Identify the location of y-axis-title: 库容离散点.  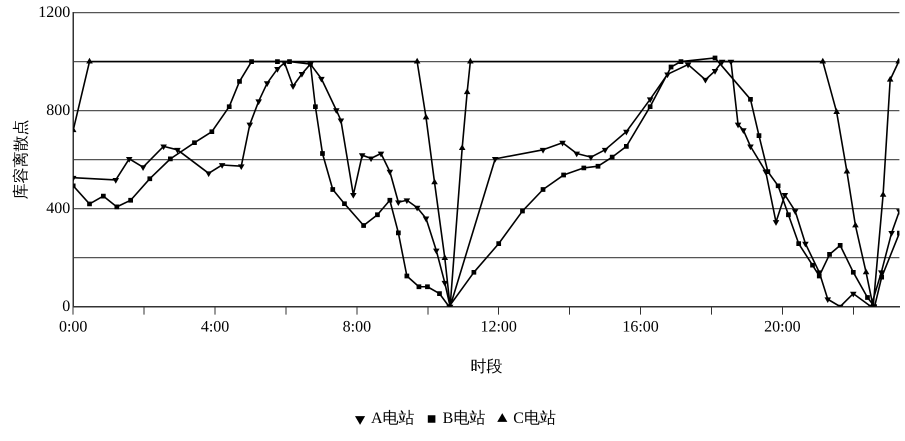
(21, 160).